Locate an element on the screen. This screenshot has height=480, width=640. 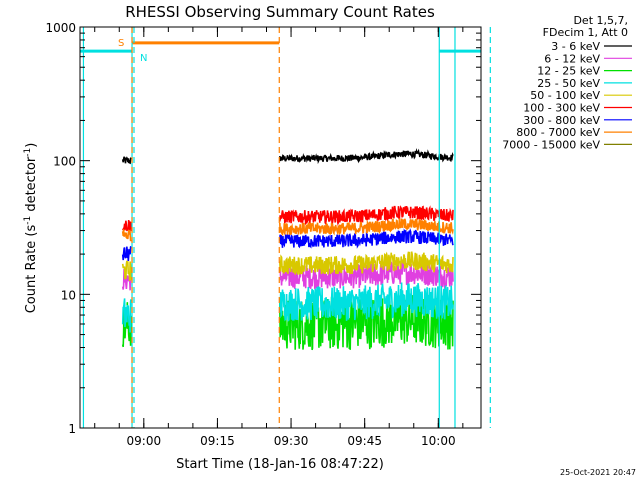
x-tick-label-4: 09:45 is located at coordinates (364, 441).